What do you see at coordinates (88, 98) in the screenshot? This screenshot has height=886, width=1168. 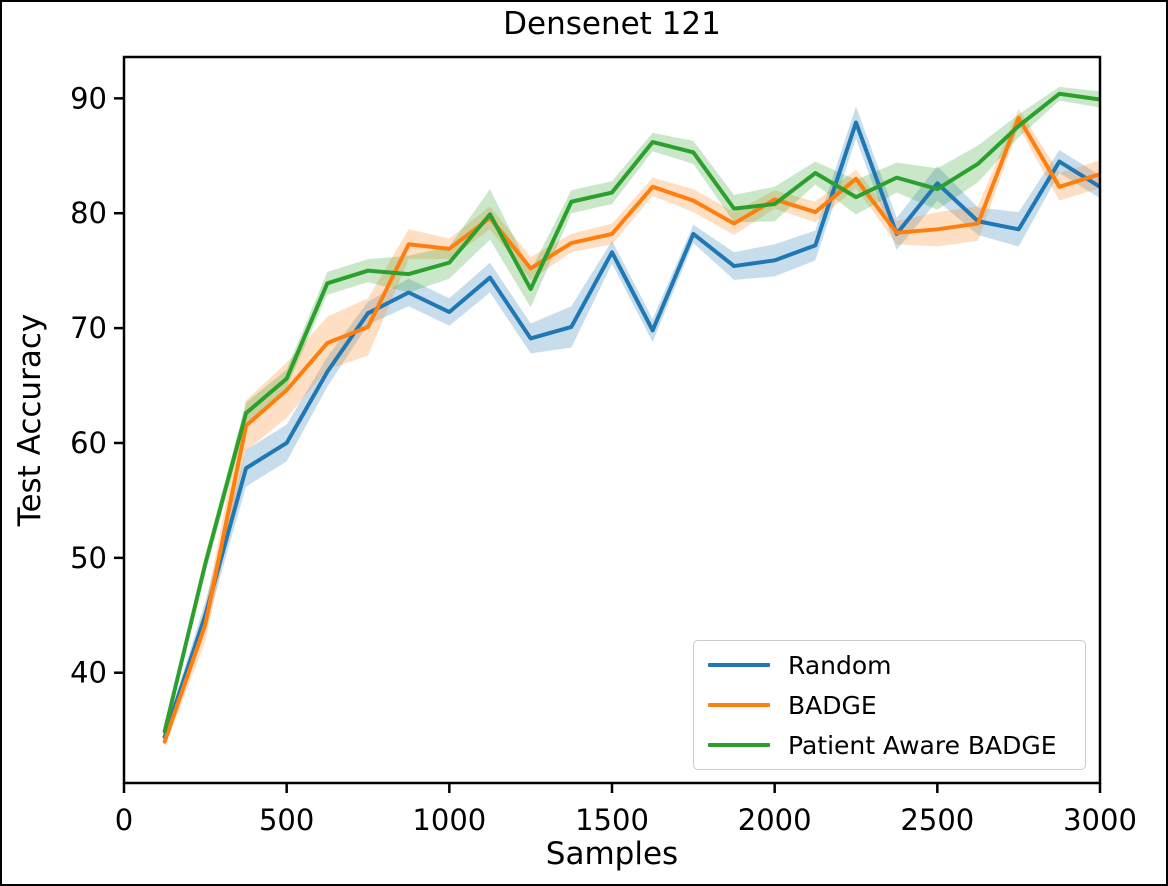 I see `y-axis-tick-label: 90` at bounding box center [88, 98].